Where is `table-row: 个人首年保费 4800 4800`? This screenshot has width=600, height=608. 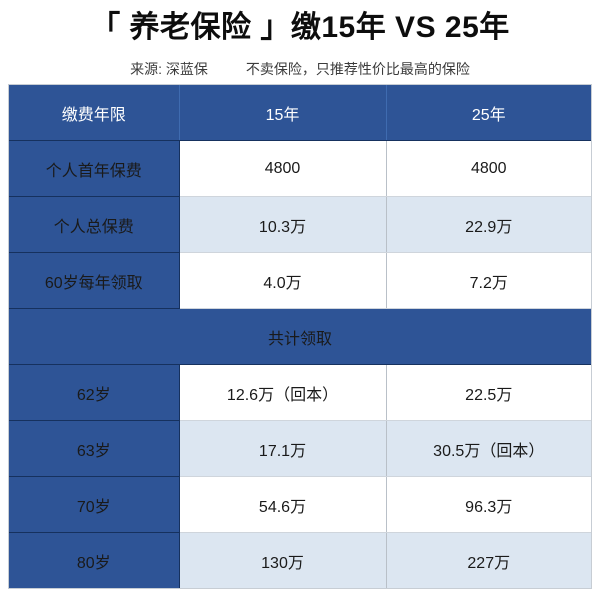 table-row: 个人首年保费 4800 4800 is located at coordinates (300, 168).